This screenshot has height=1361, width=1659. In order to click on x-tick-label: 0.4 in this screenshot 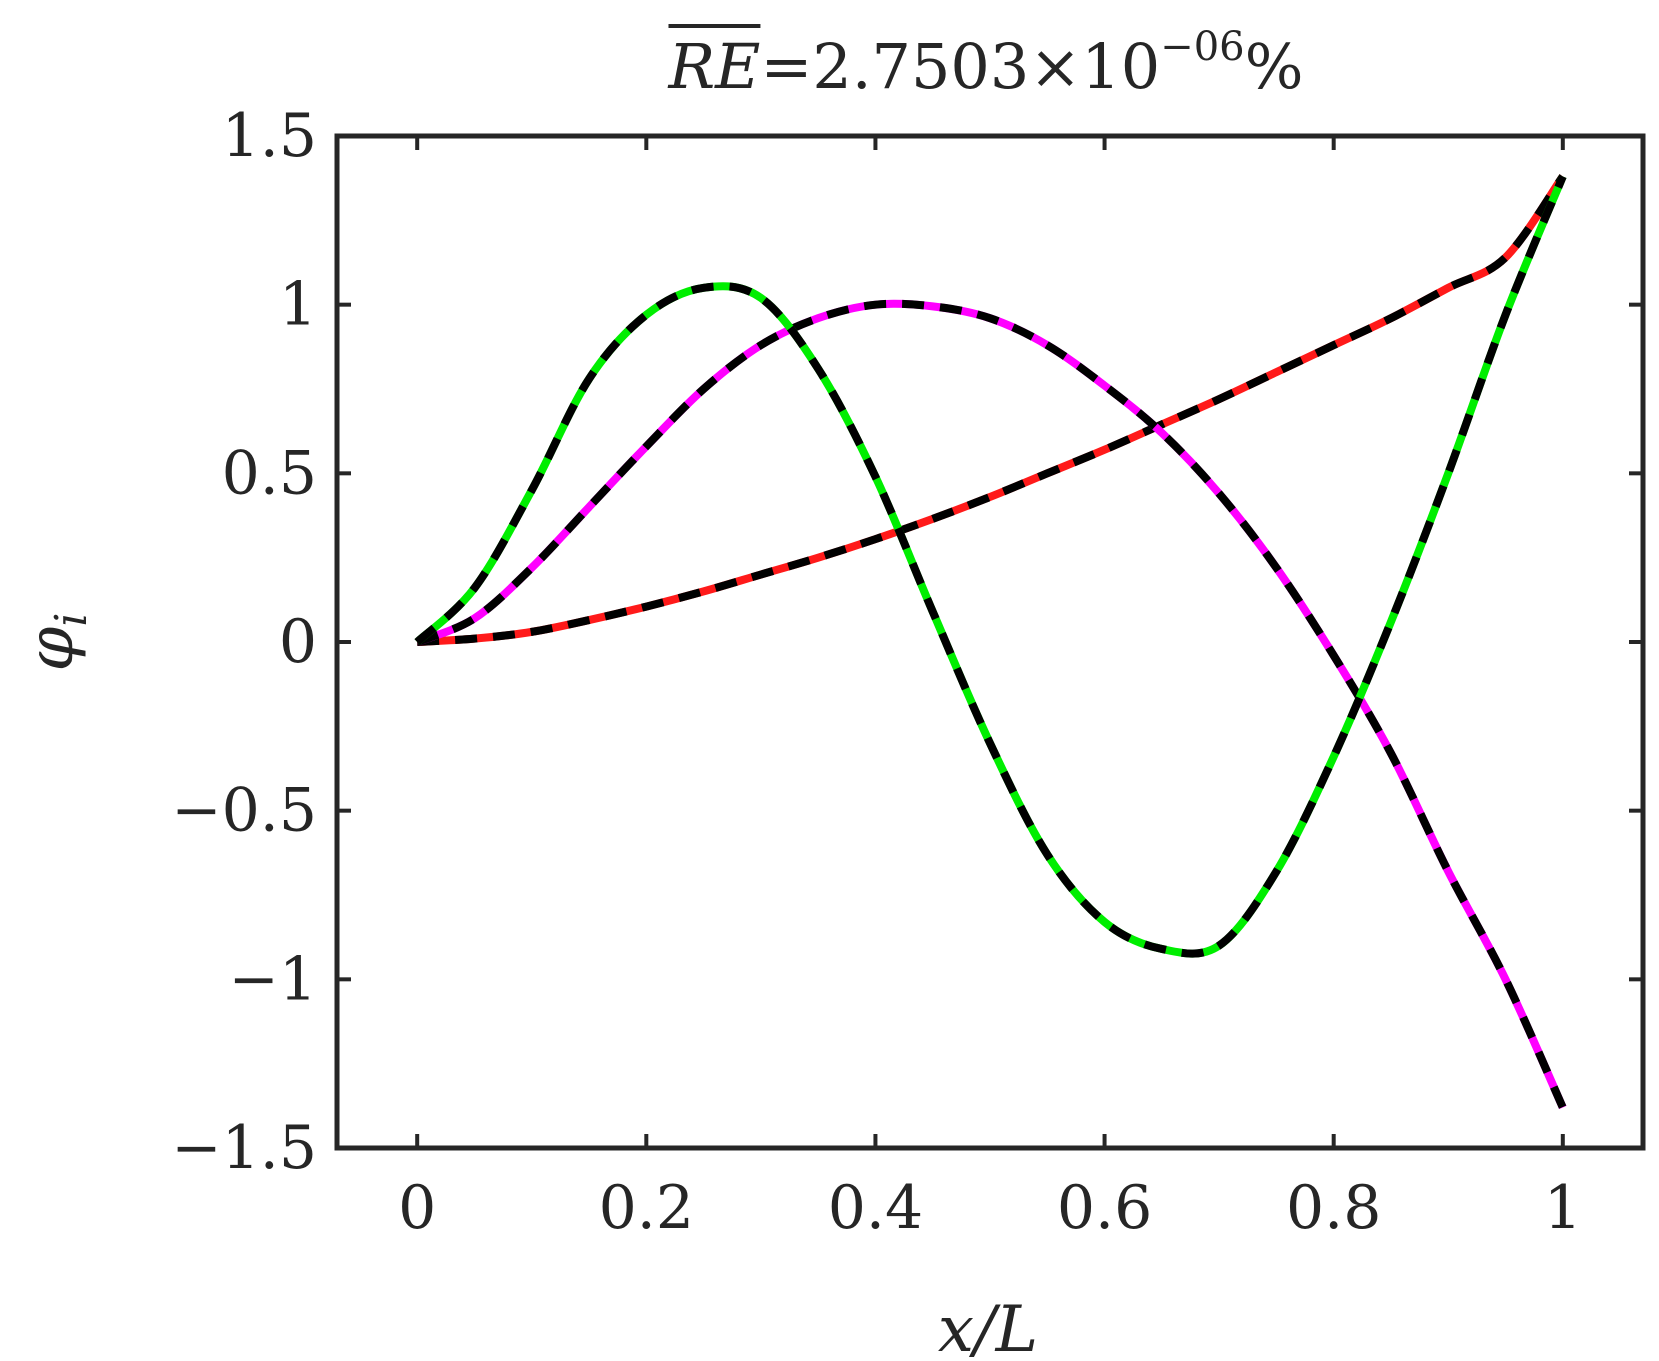, I will do `click(875, 1208)`.